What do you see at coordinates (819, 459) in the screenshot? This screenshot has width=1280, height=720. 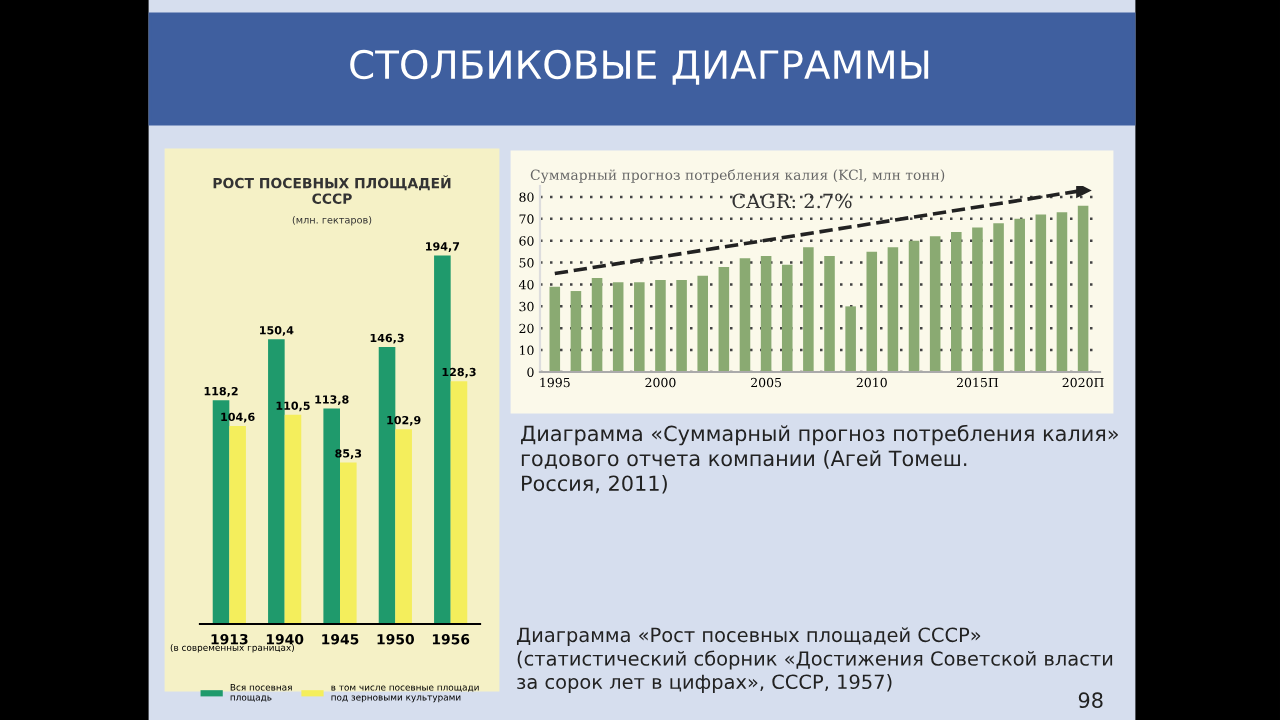 I see `text: Диаграмма «Суммарный прогноз потребления калия» годового отчета компании (Агей Томеш. Россия, 2011)` at bounding box center [819, 459].